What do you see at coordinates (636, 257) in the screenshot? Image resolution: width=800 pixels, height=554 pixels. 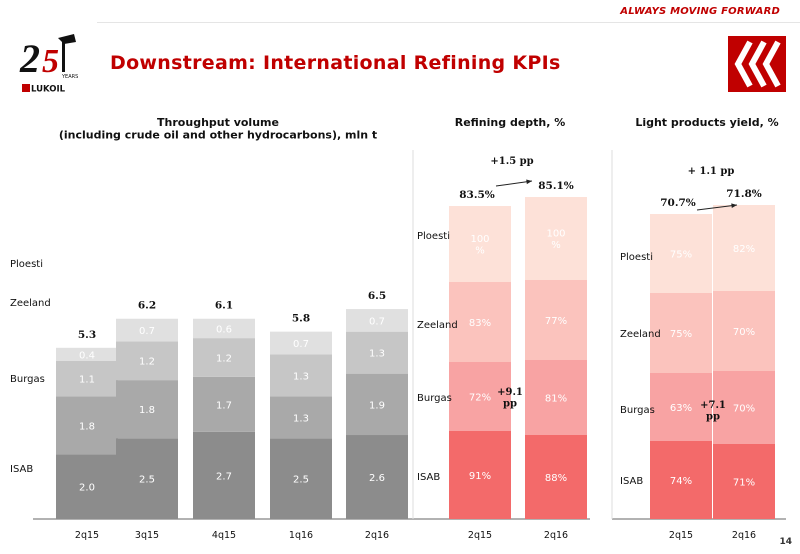 I see `chart3-legend-ploesti: Ploesti` at bounding box center [636, 257].